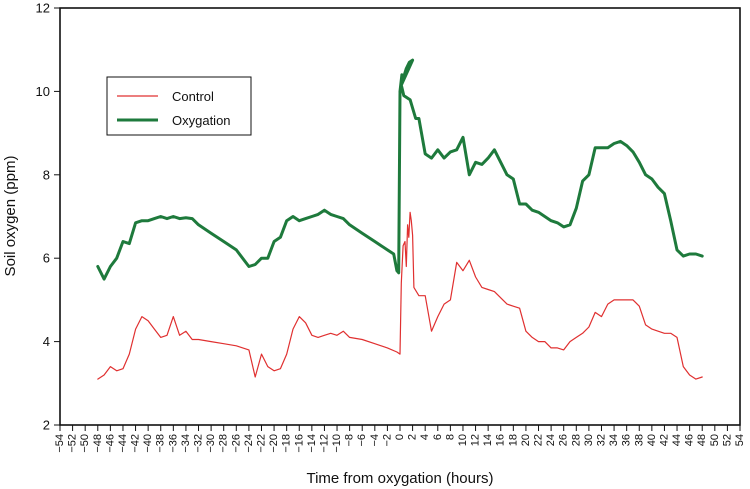 The image size is (750, 489). Describe the element at coordinates (46, 425) in the screenshot. I see `y-tick-label: 2` at that location.